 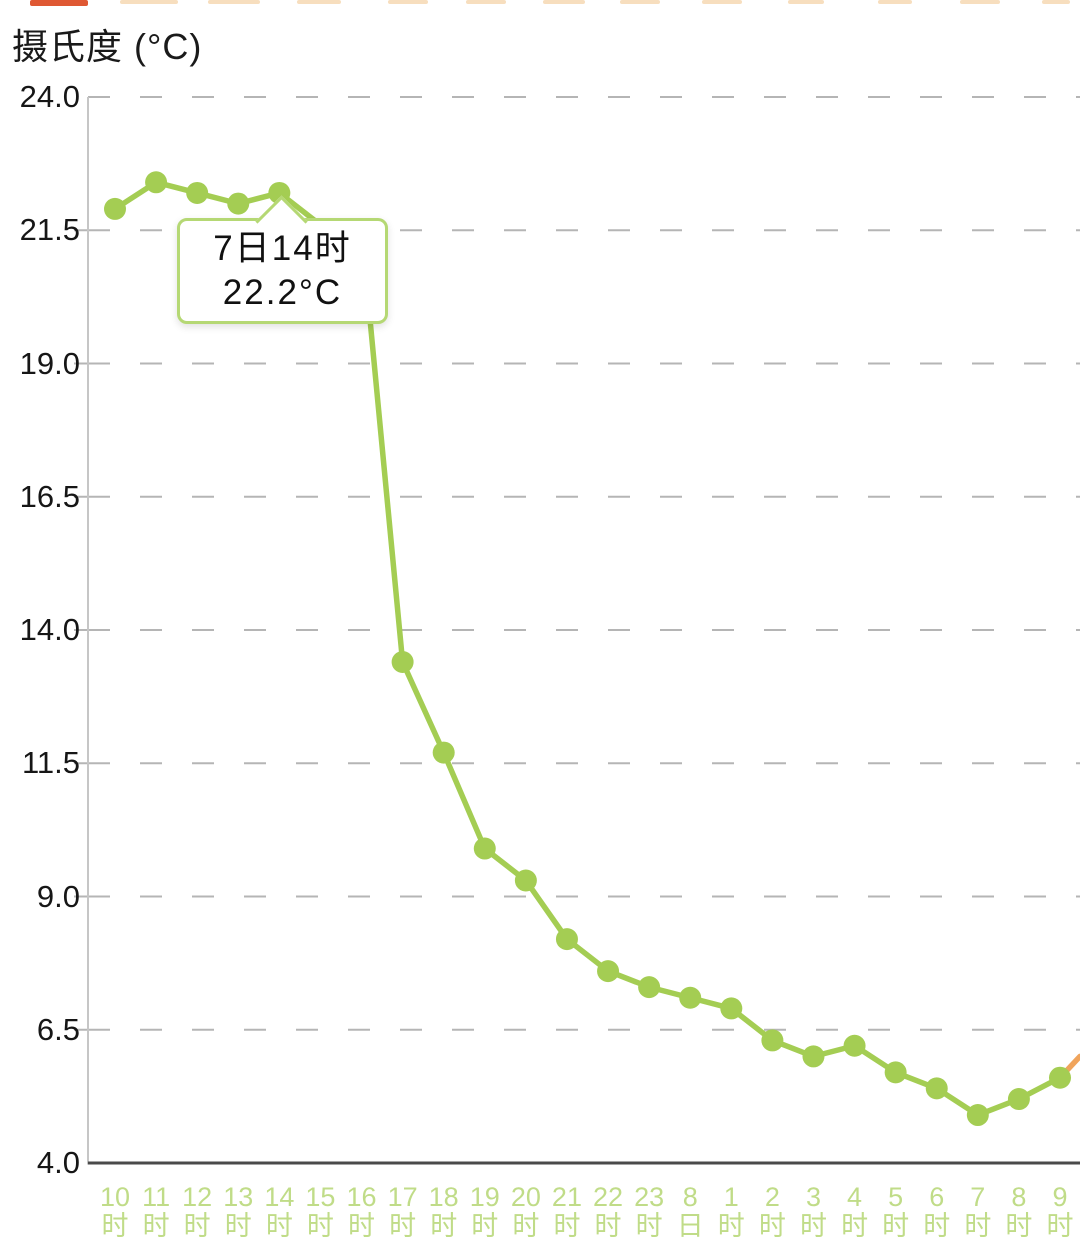 What do you see at coordinates (49, 629) in the screenshot?
I see `y-tick-label: 14.0` at bounding box center [49, 629].